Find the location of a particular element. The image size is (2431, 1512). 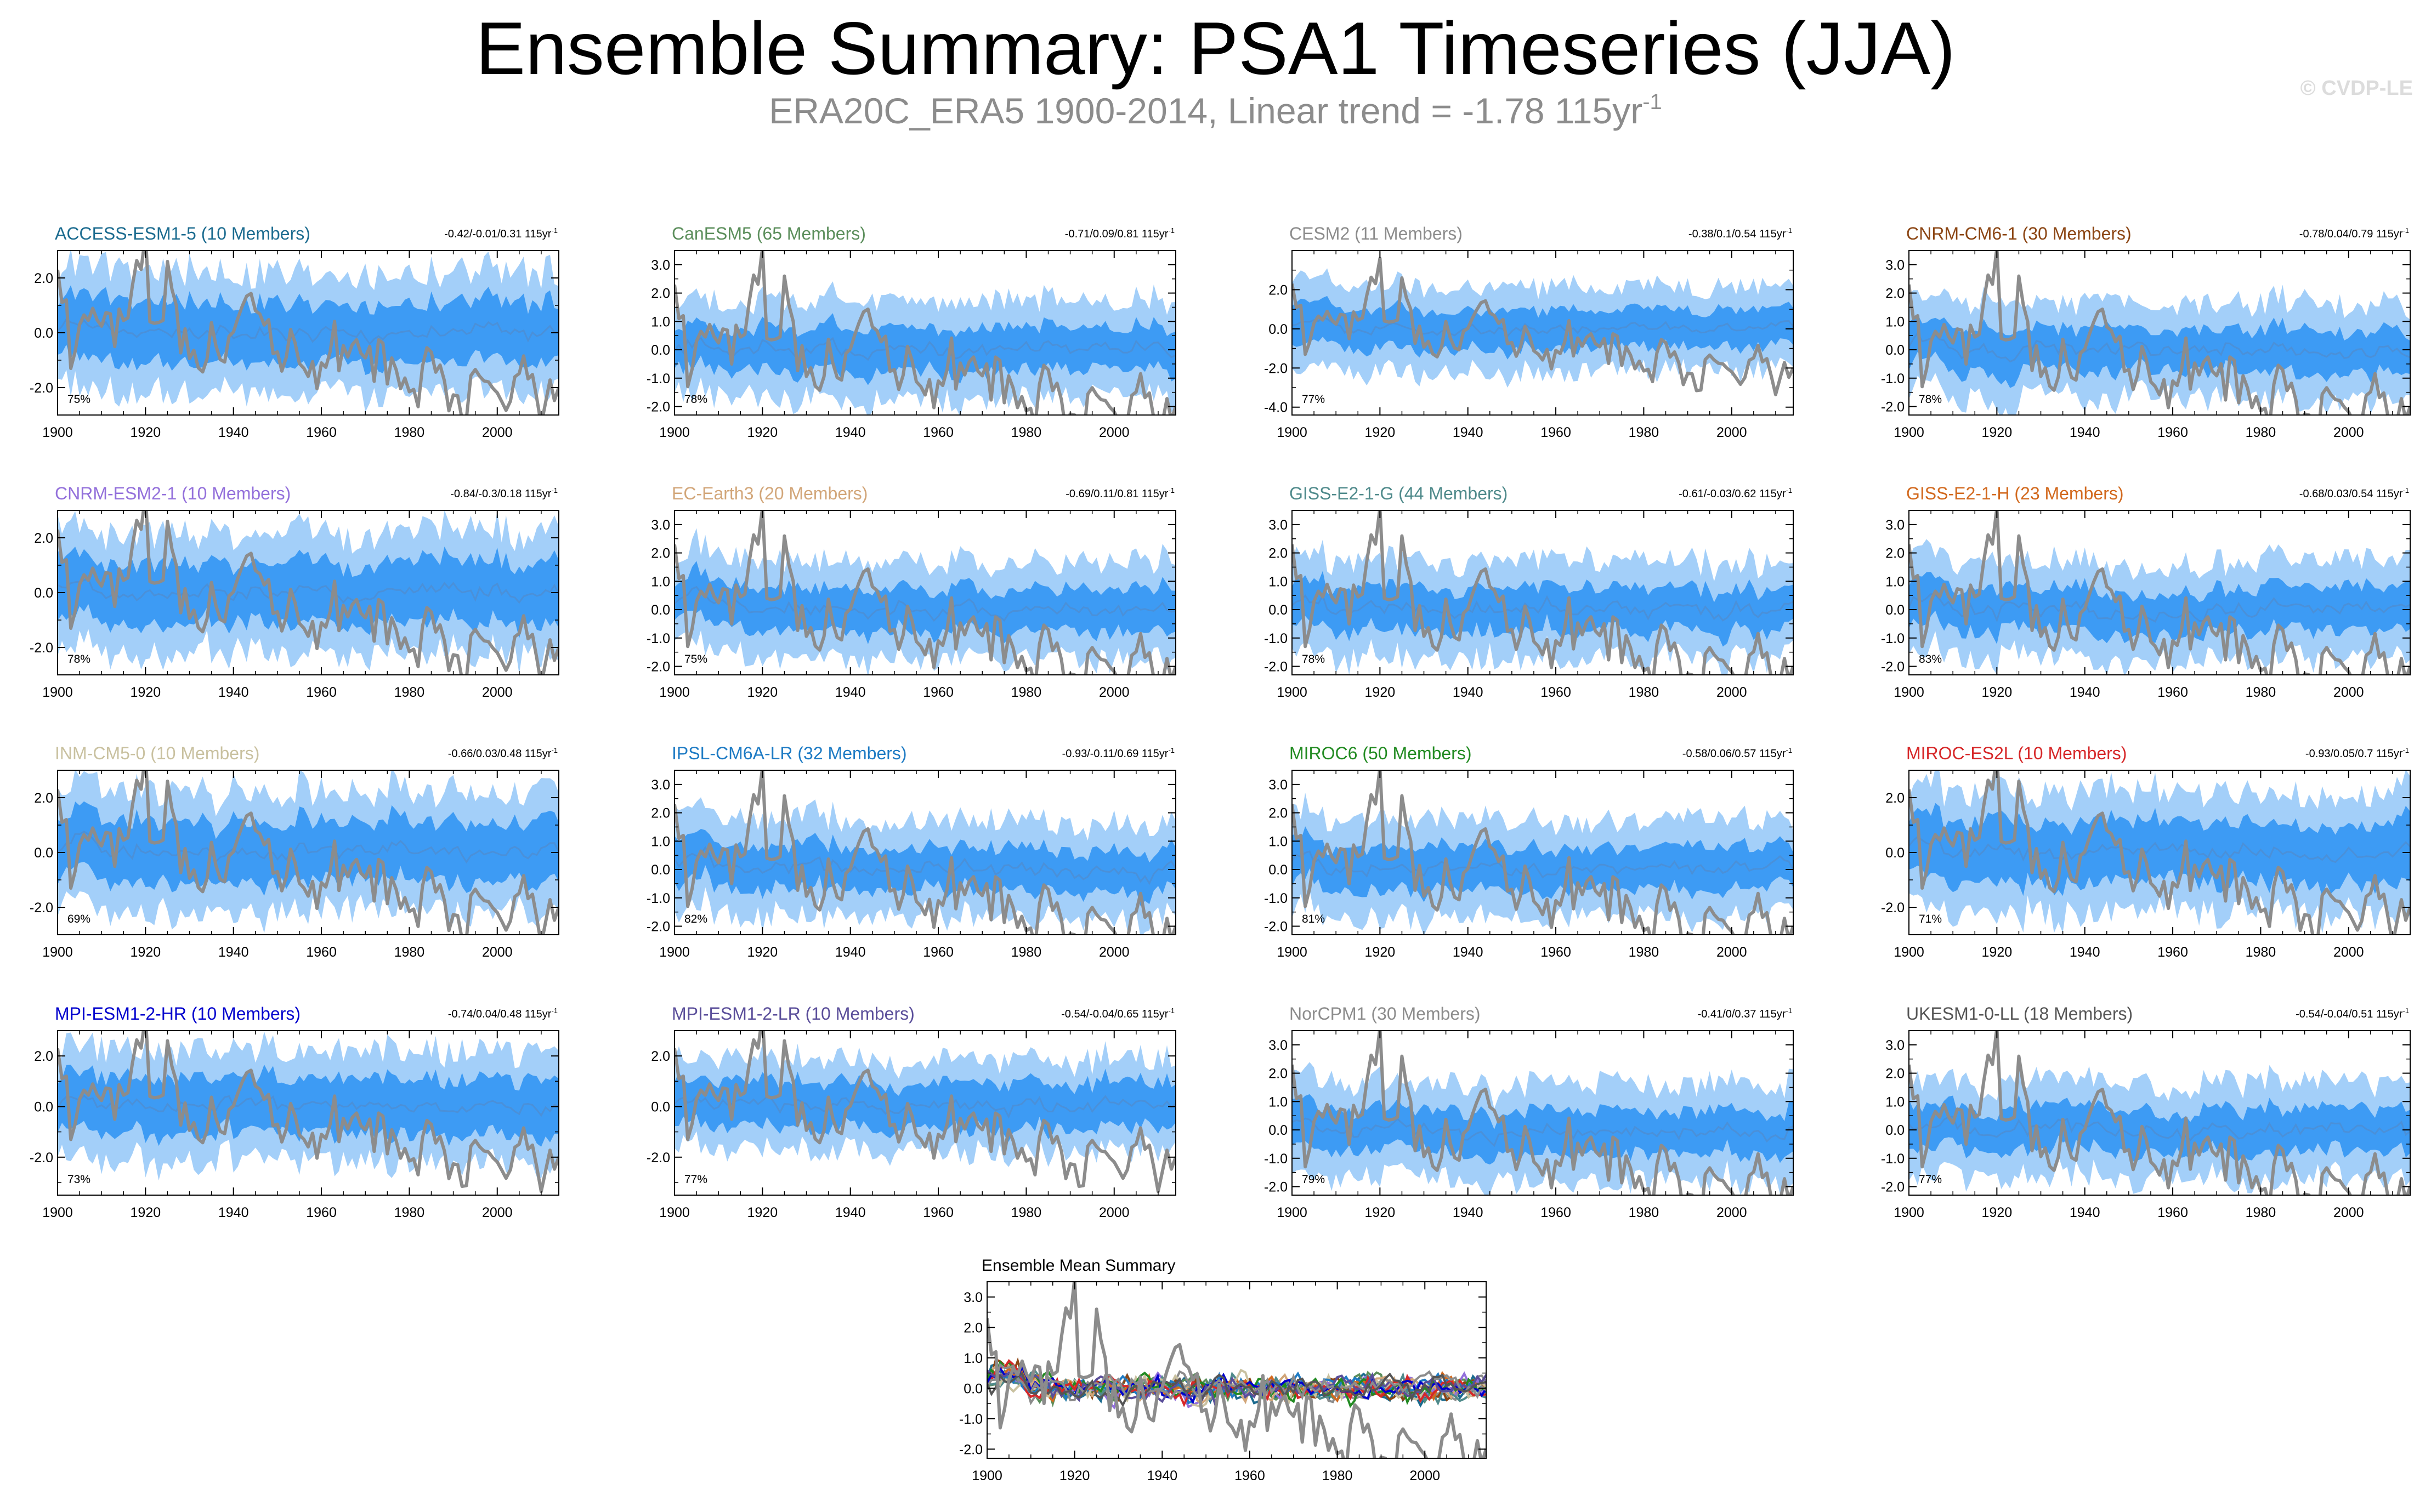

trend-value: -0.71/0.09/0.81 115yr is located at coordinates (1117, 234).